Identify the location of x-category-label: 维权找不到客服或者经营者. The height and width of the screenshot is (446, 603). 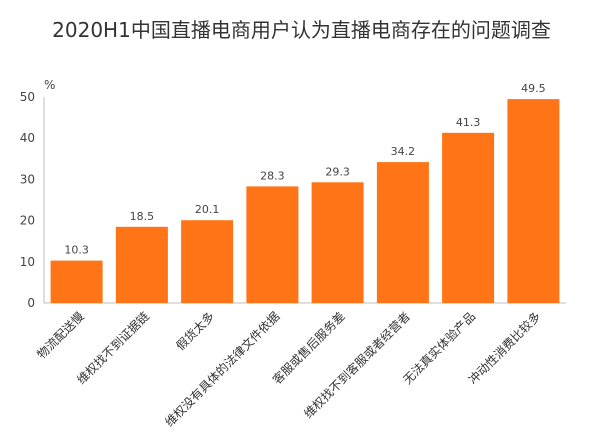
(357, 365).